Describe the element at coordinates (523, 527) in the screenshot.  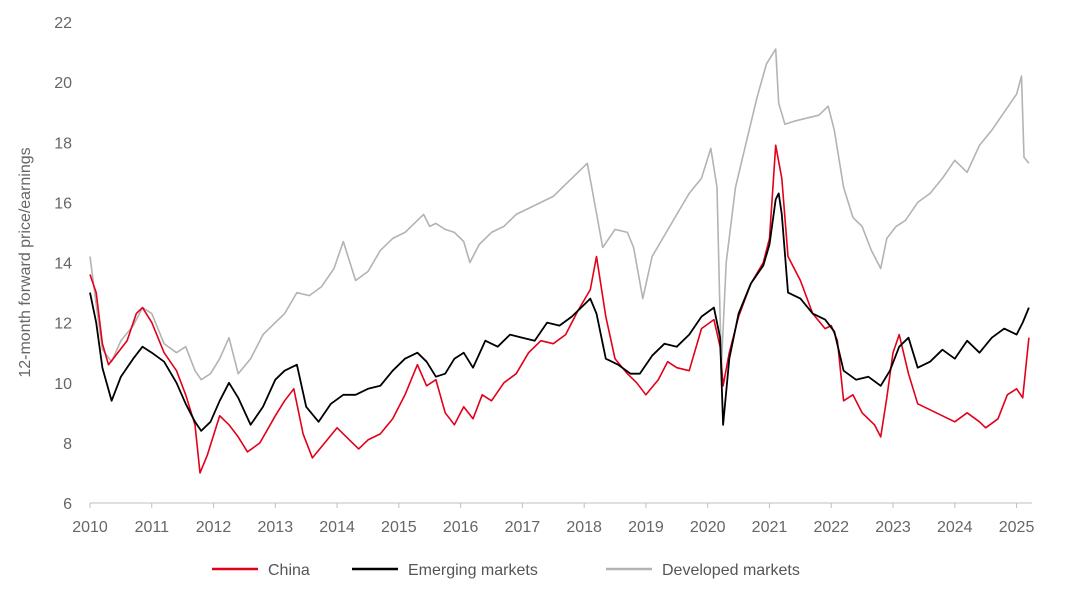
I see `x-tick-label: 2017` at that location.